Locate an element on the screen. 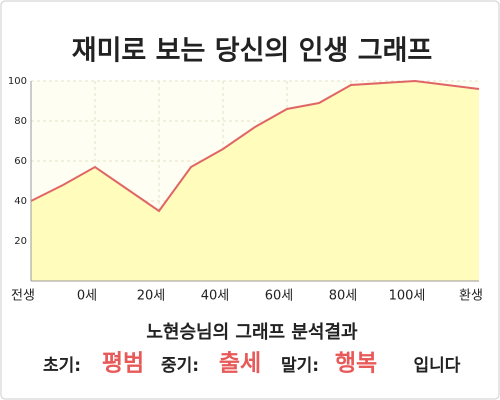 The image size is (500, 400). x-tick-label: 전생 is located at coordinates (23, 296).